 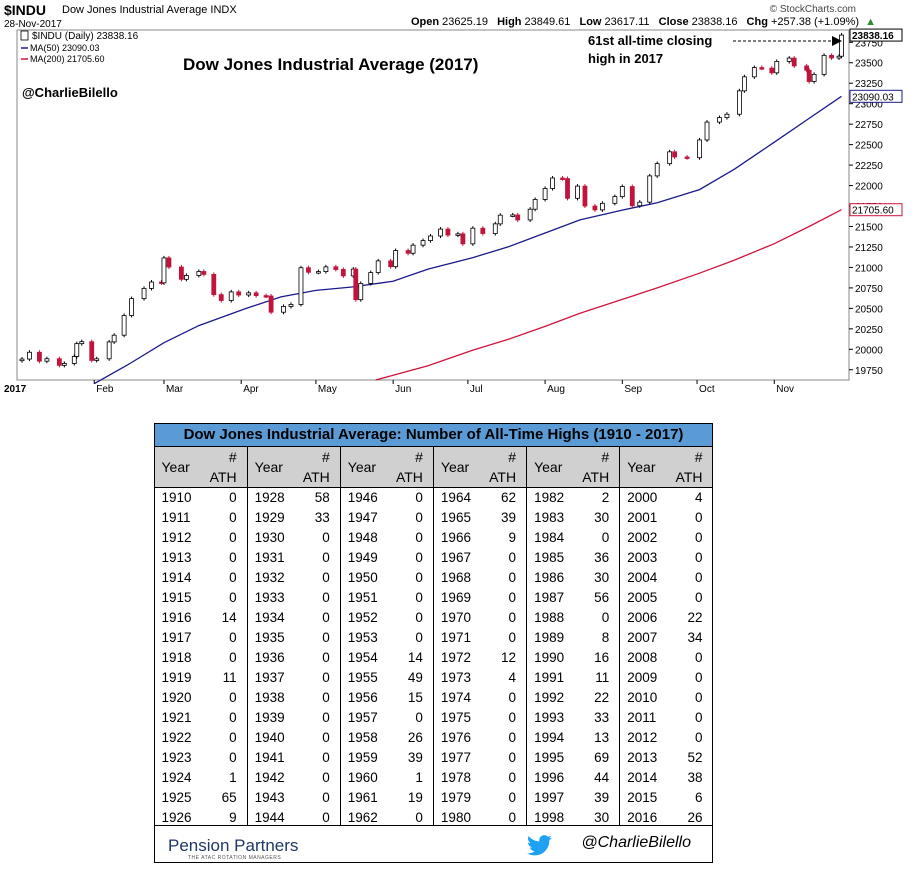 I want to click on ath-cell: 1, so click(x=223, y=778).